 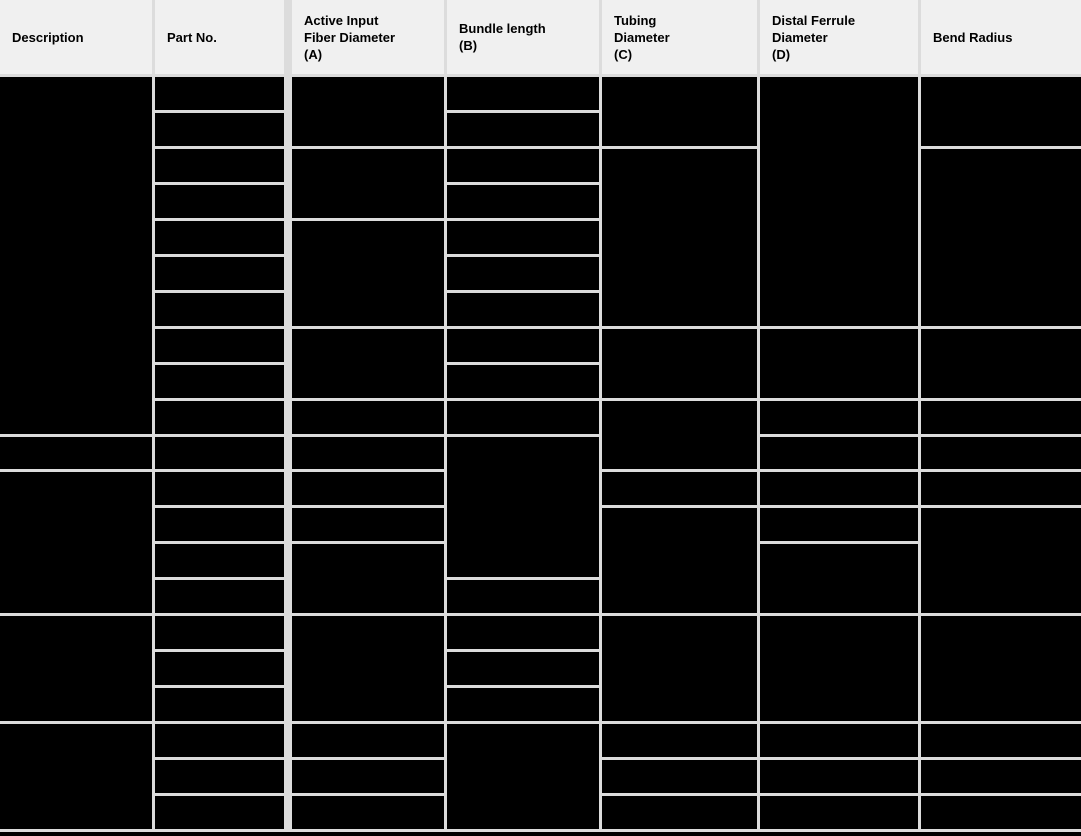 I want to click on header-cell-tubing: Tubing Diameter (C), so click(x=679, y=37).